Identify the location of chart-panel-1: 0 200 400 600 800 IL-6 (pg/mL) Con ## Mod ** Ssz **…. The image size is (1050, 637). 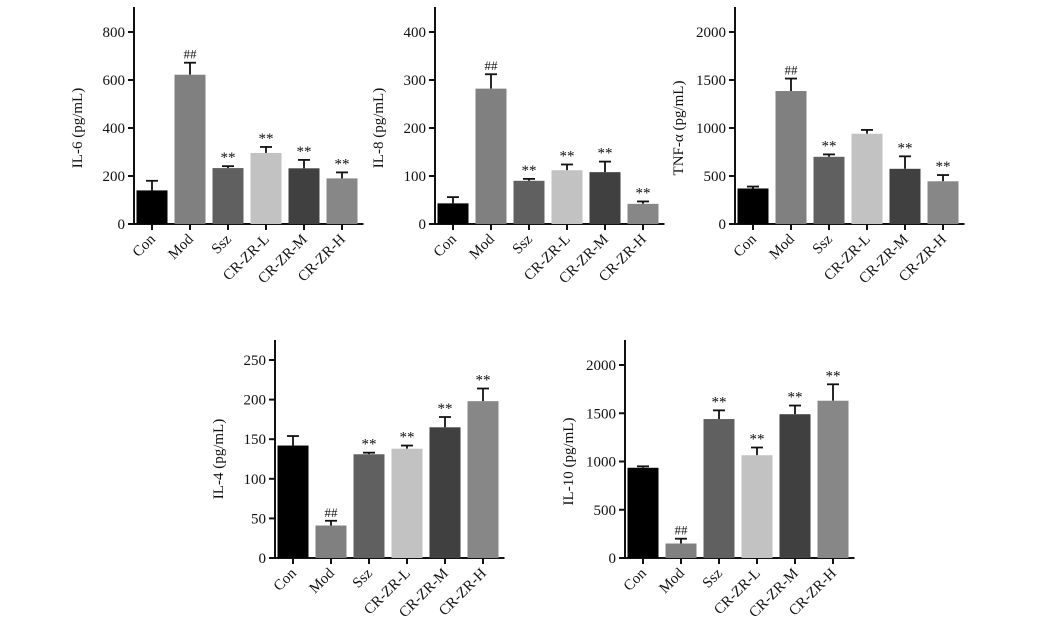
(217, 147).